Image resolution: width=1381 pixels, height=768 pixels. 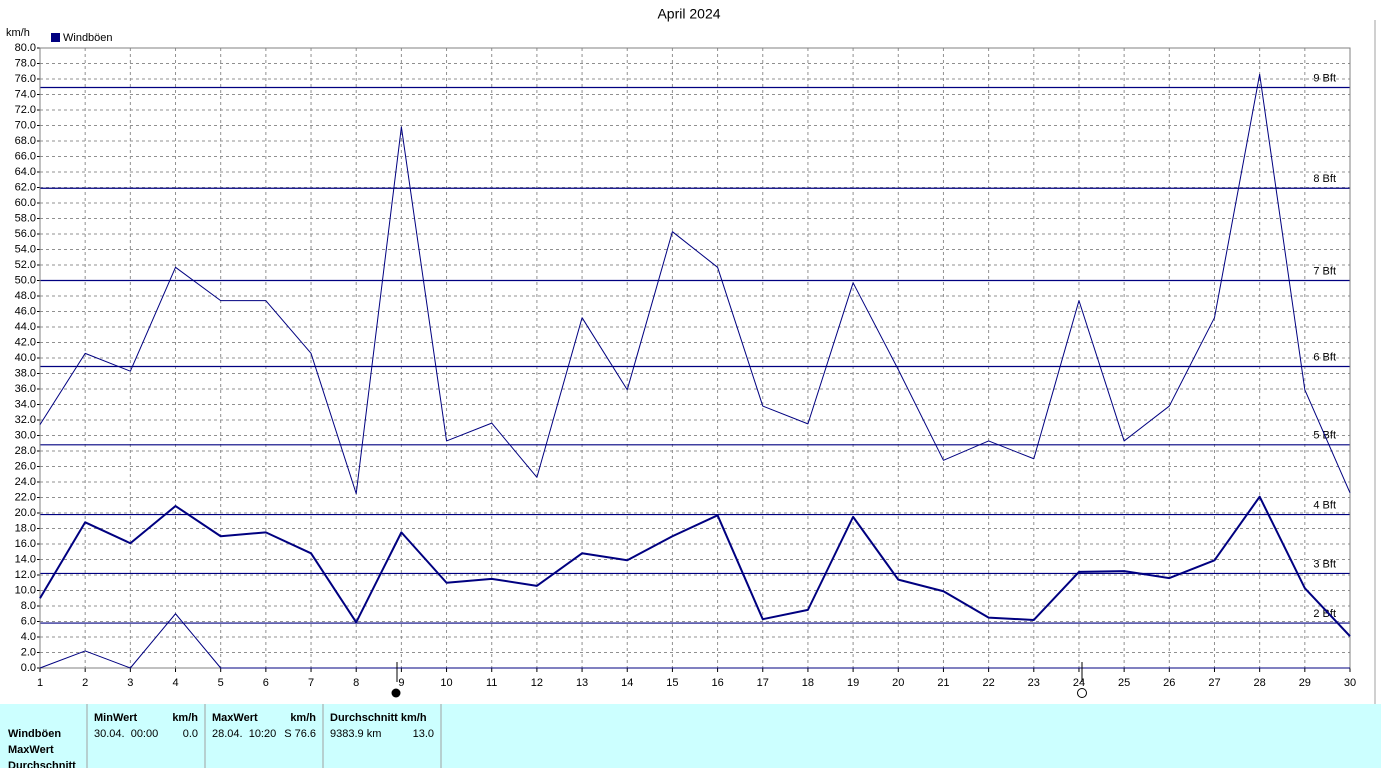 I want to click on moon-new, so click(x=396, y=693).